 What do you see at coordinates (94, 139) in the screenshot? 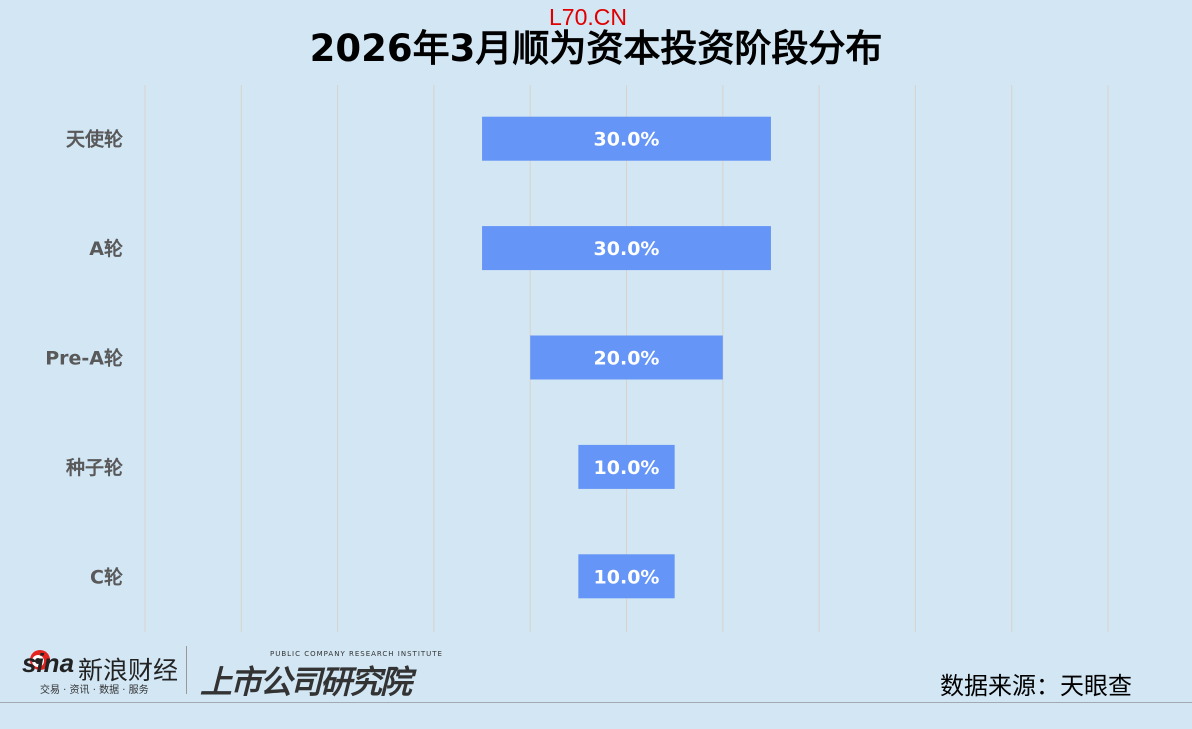
I see `category-label: 天使轮` at bounding box center [94, 139].